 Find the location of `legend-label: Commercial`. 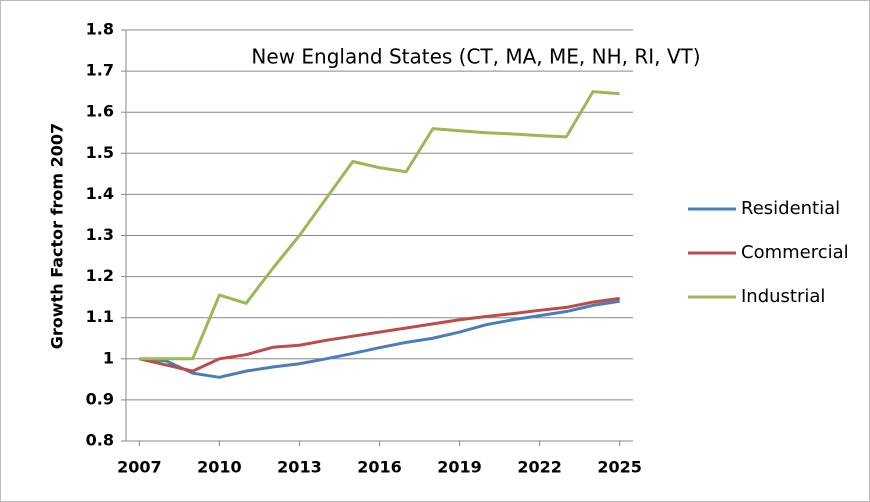

legend-label: Commercial is located at coordinates (795, 252).